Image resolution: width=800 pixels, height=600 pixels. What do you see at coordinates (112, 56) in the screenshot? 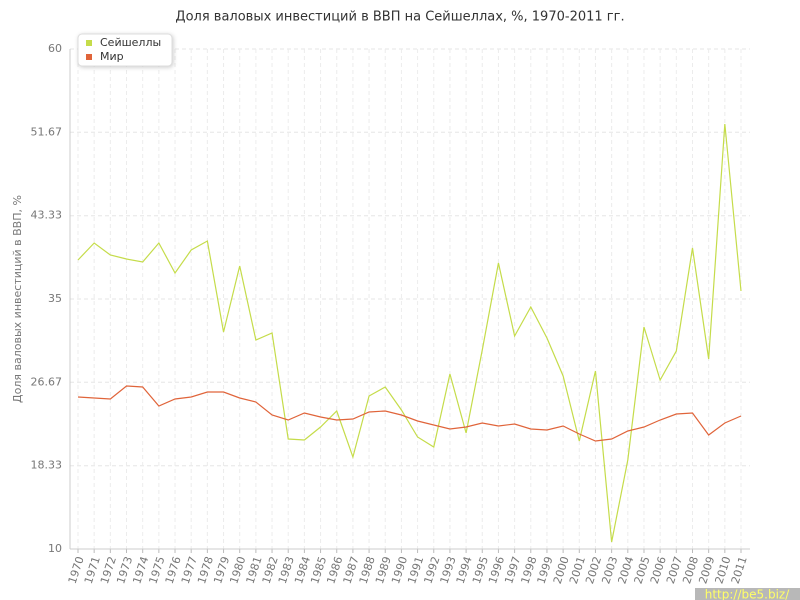
I see `legend-label: Мир` at bounding box center [112, 56].